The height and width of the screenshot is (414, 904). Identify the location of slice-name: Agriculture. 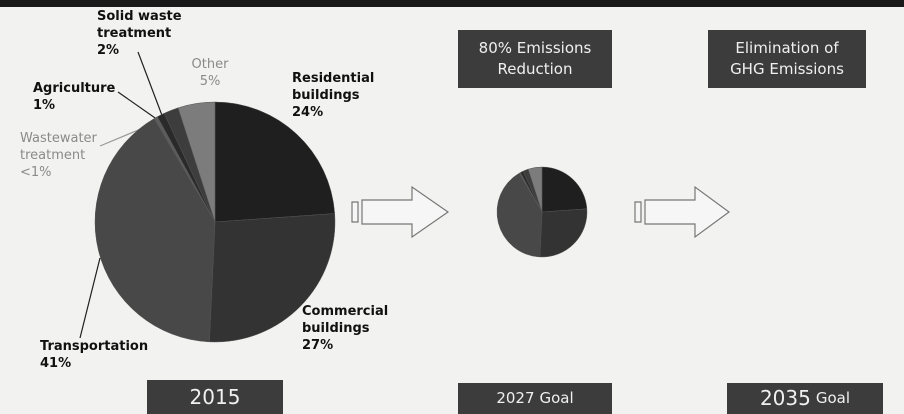
(74, 88).